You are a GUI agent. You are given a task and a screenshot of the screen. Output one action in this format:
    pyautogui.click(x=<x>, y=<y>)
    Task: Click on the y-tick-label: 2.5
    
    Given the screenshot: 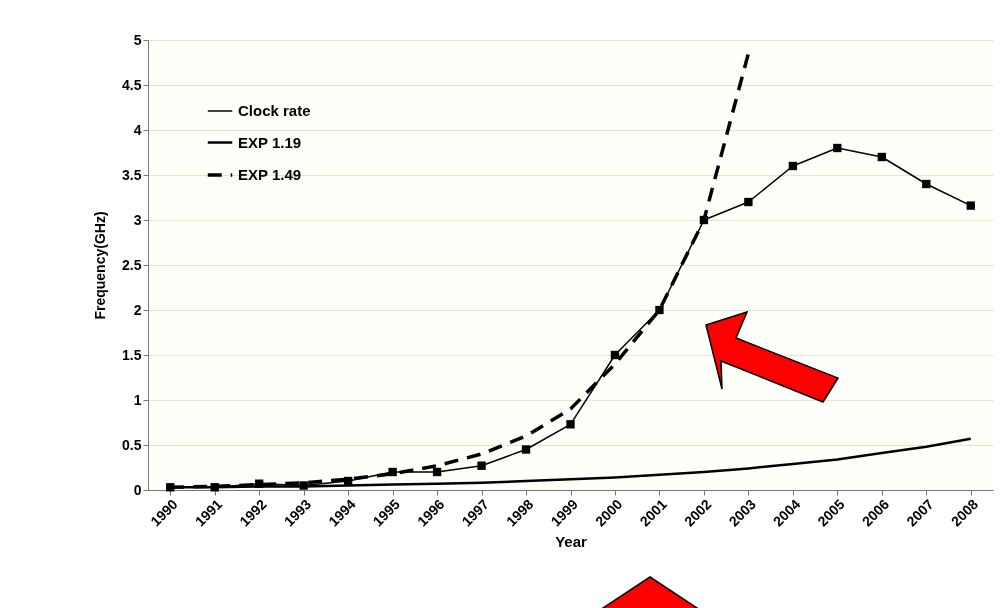 What is the action you would take?
    pyautogui.click(x=132, y=264)
    